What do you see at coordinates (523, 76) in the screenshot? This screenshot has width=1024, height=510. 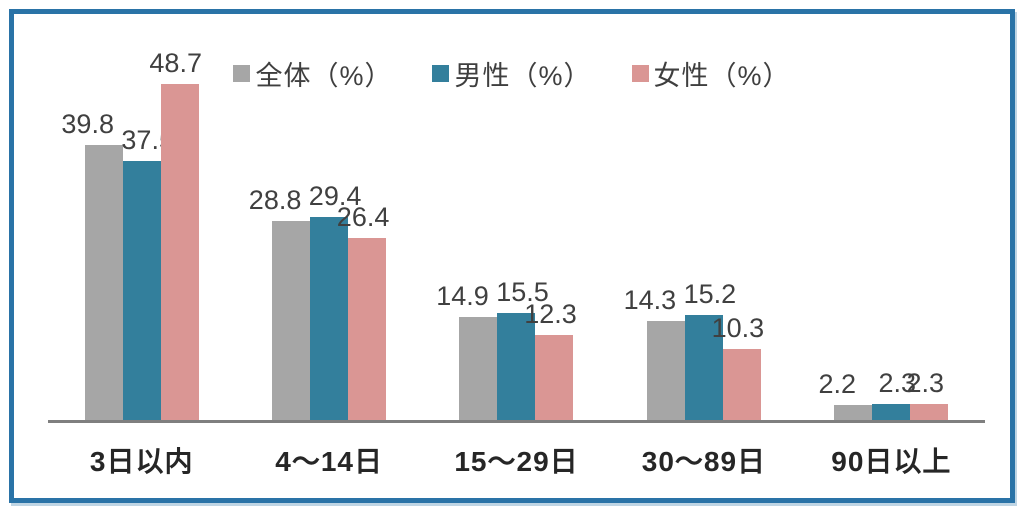 I see `legend-label: 男性（%）` at bounding box center [523, 76].